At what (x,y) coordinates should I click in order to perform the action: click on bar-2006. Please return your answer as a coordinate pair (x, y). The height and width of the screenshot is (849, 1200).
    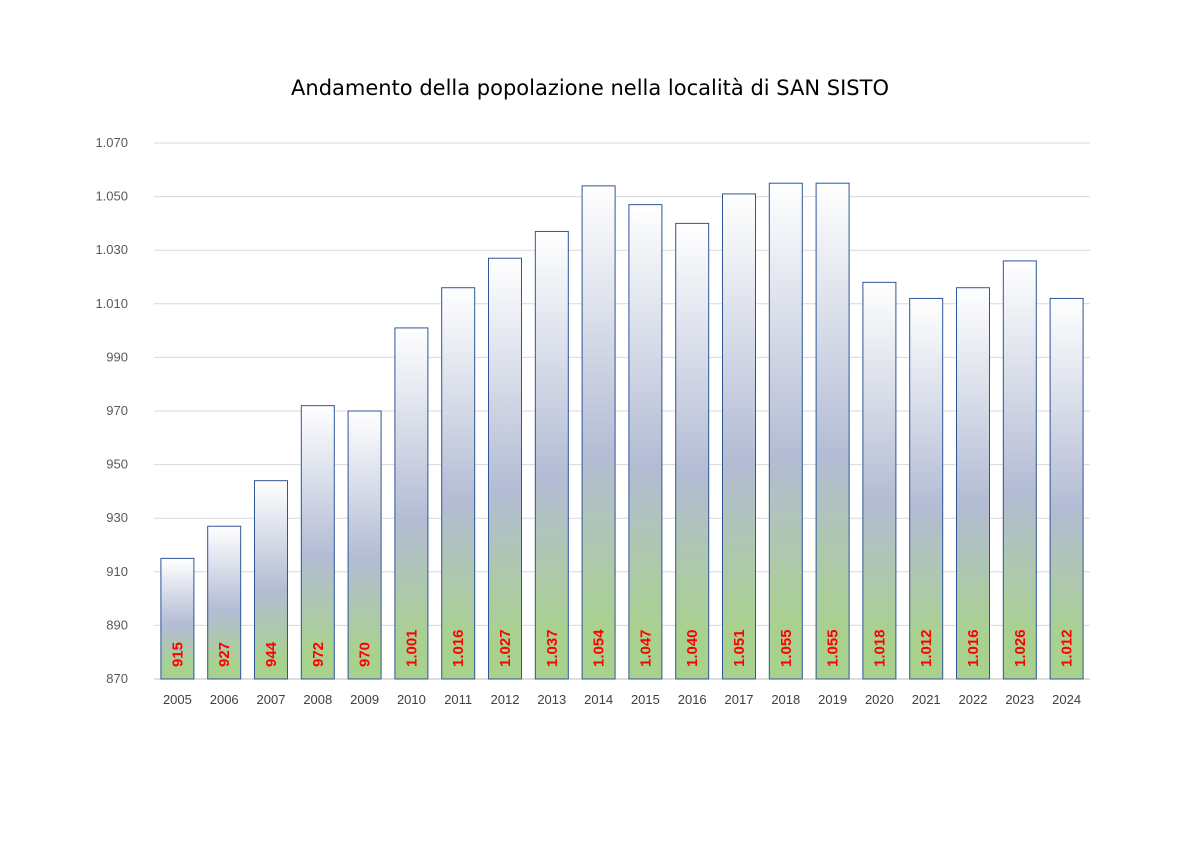
    Looking at the image, I should click on (224, 602).